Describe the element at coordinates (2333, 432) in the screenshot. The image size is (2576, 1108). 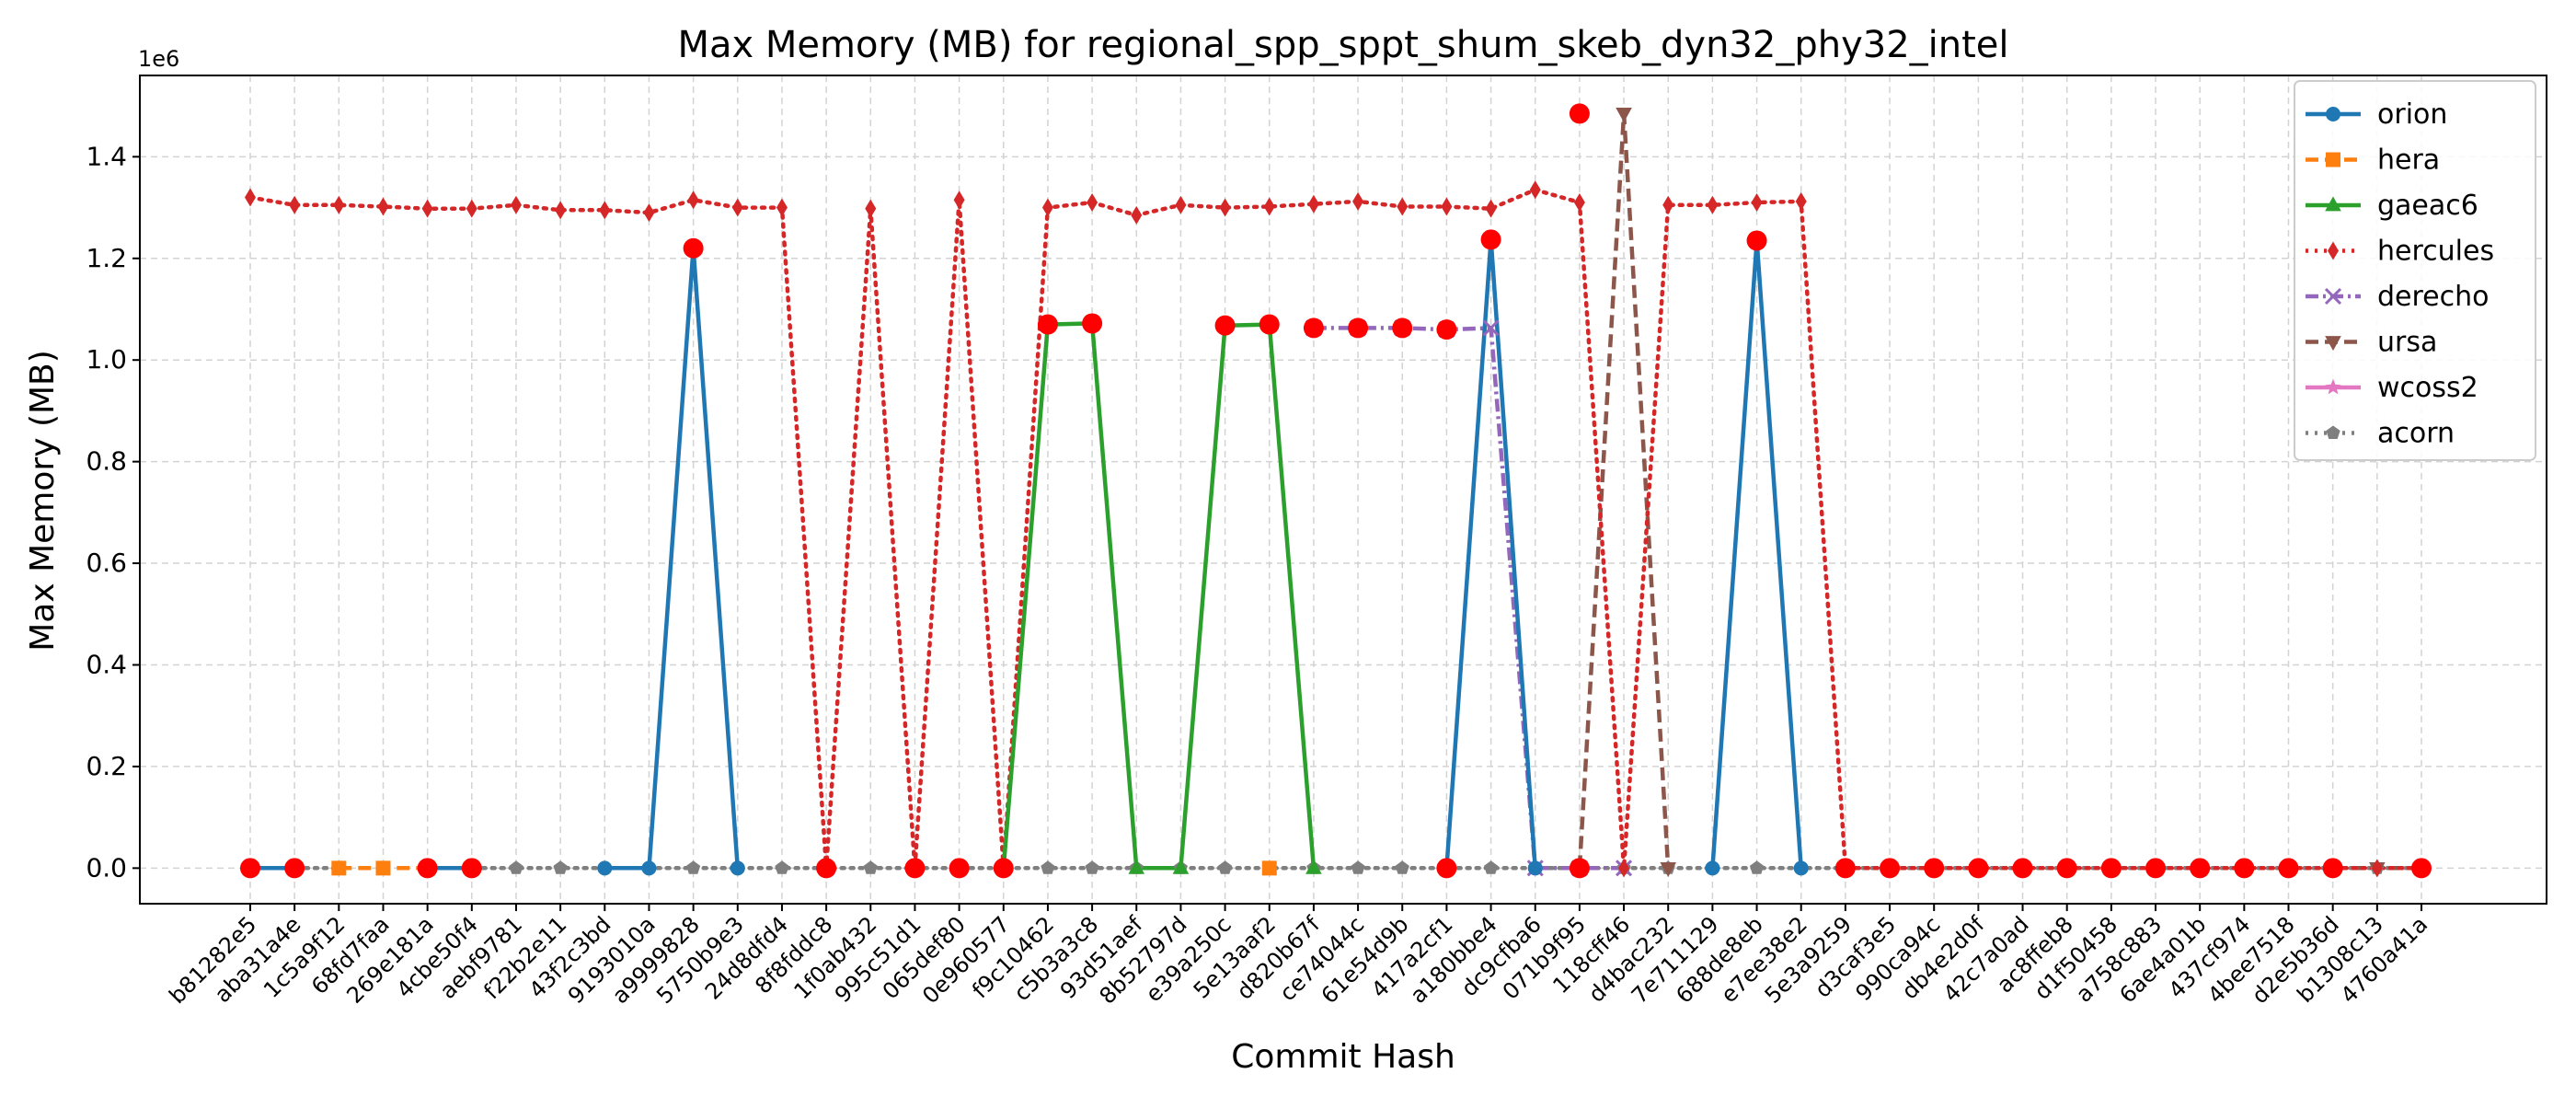
I see `legend-marker-acorn` at that location.